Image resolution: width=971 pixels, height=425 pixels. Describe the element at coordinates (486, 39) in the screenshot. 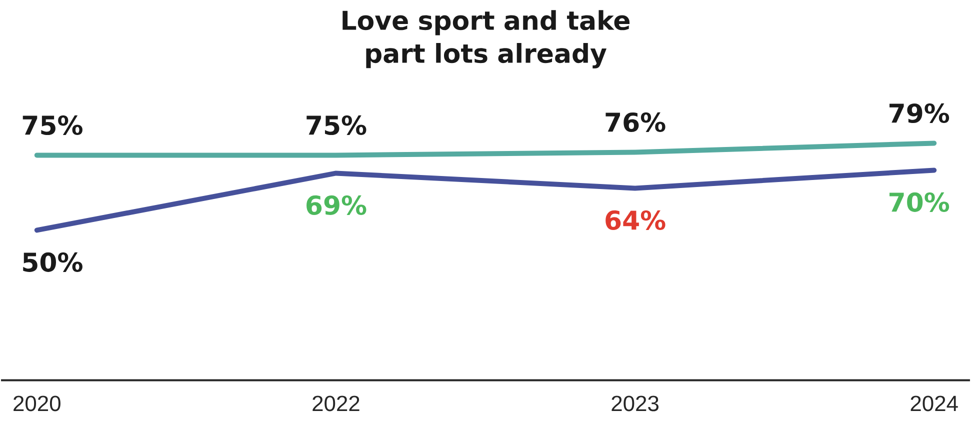

I see `chart-title: Love sport and take part lots already` at that location.